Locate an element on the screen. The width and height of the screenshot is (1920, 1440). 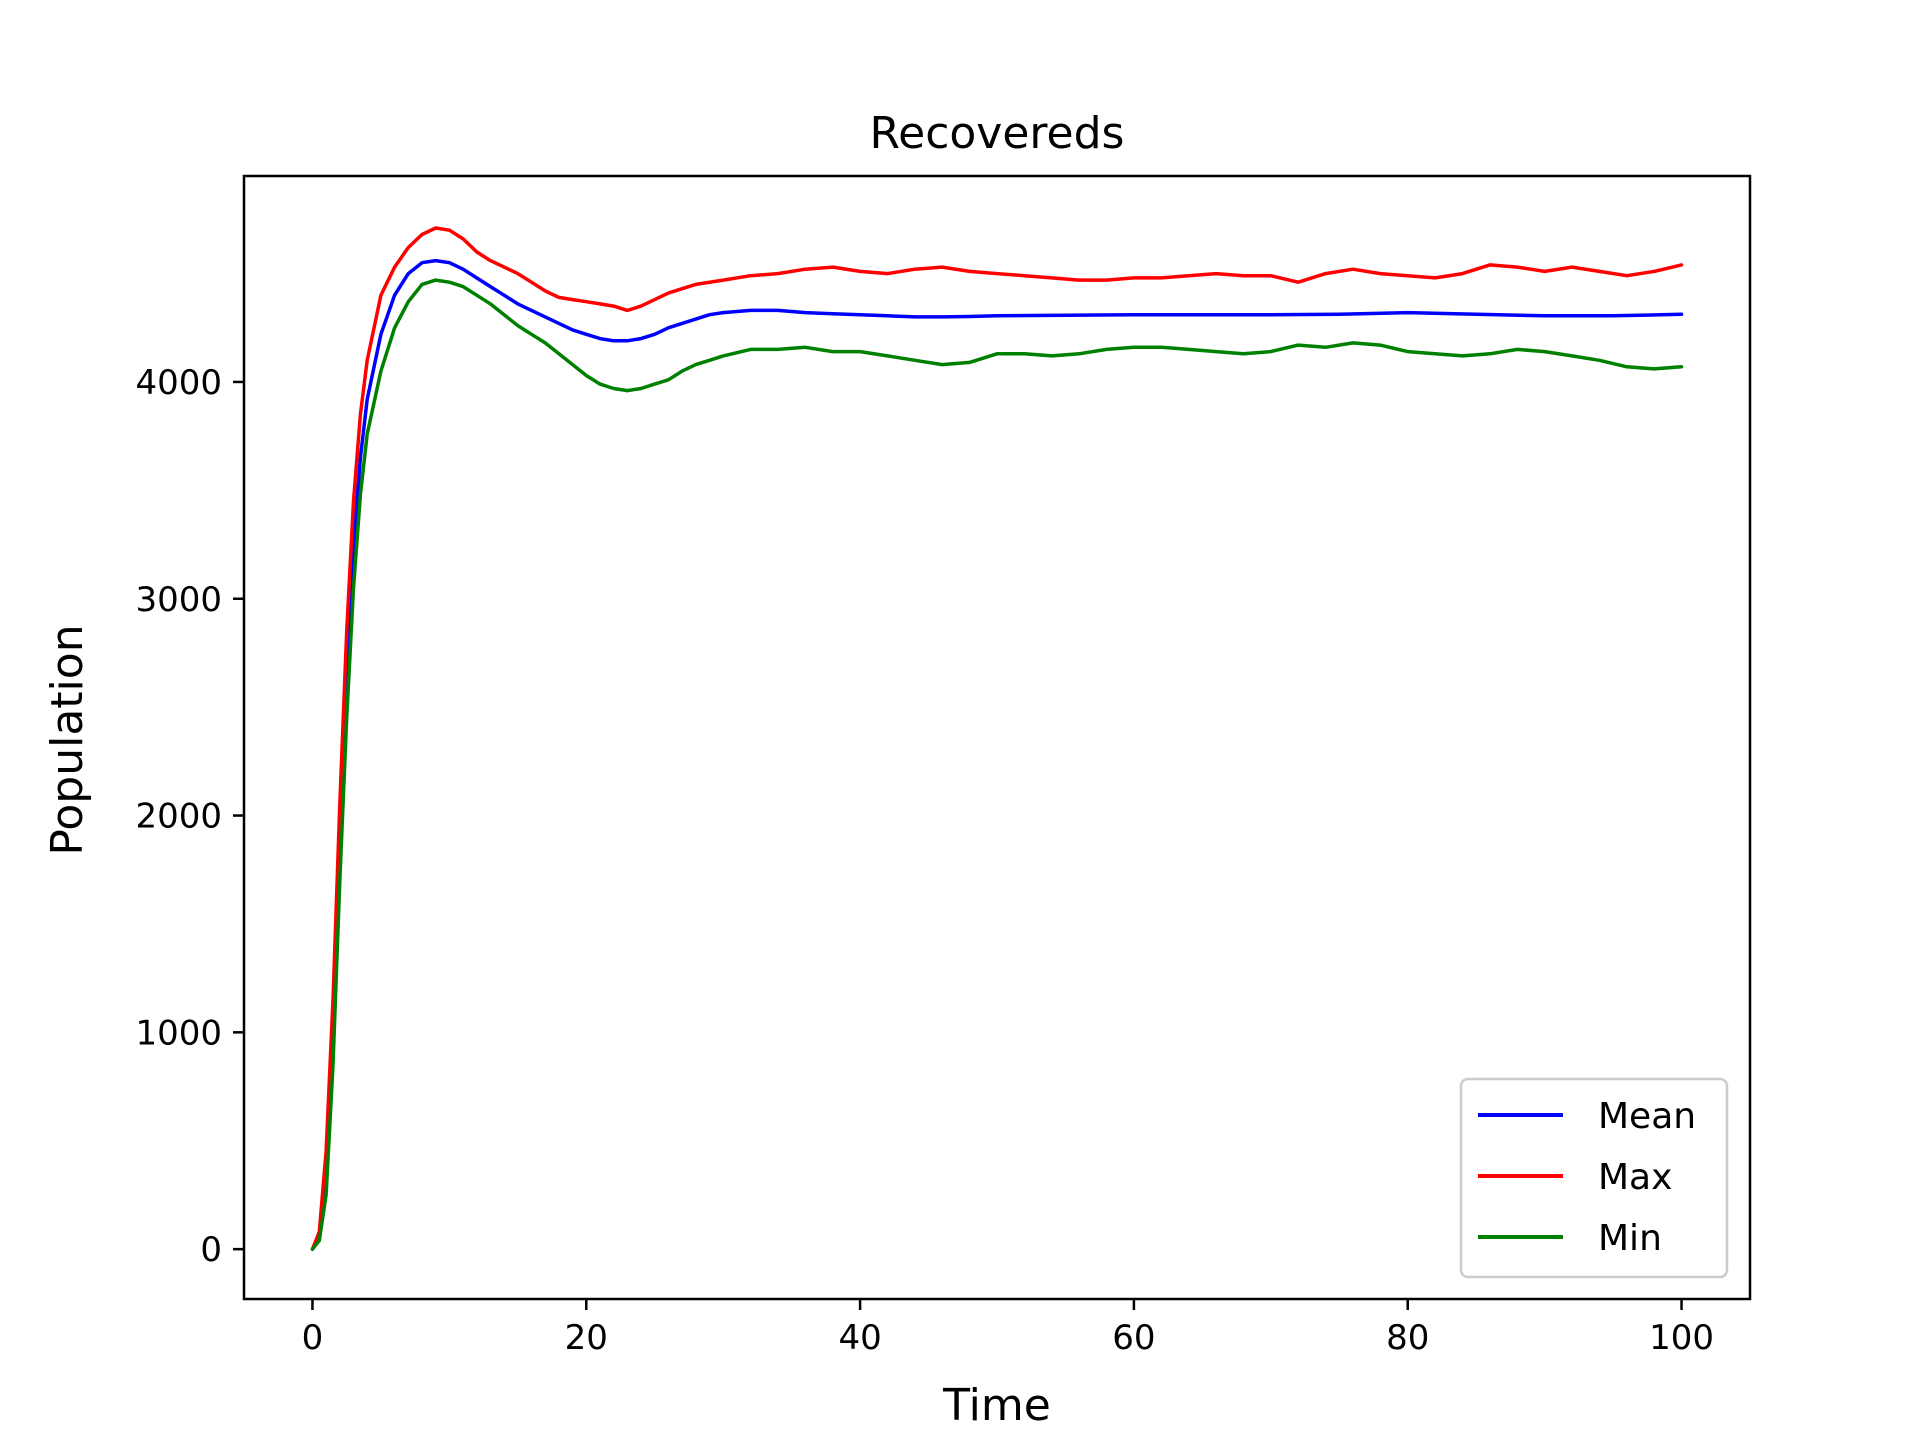
x-tick-label: 80 is located at coordinates (1407, 1338).